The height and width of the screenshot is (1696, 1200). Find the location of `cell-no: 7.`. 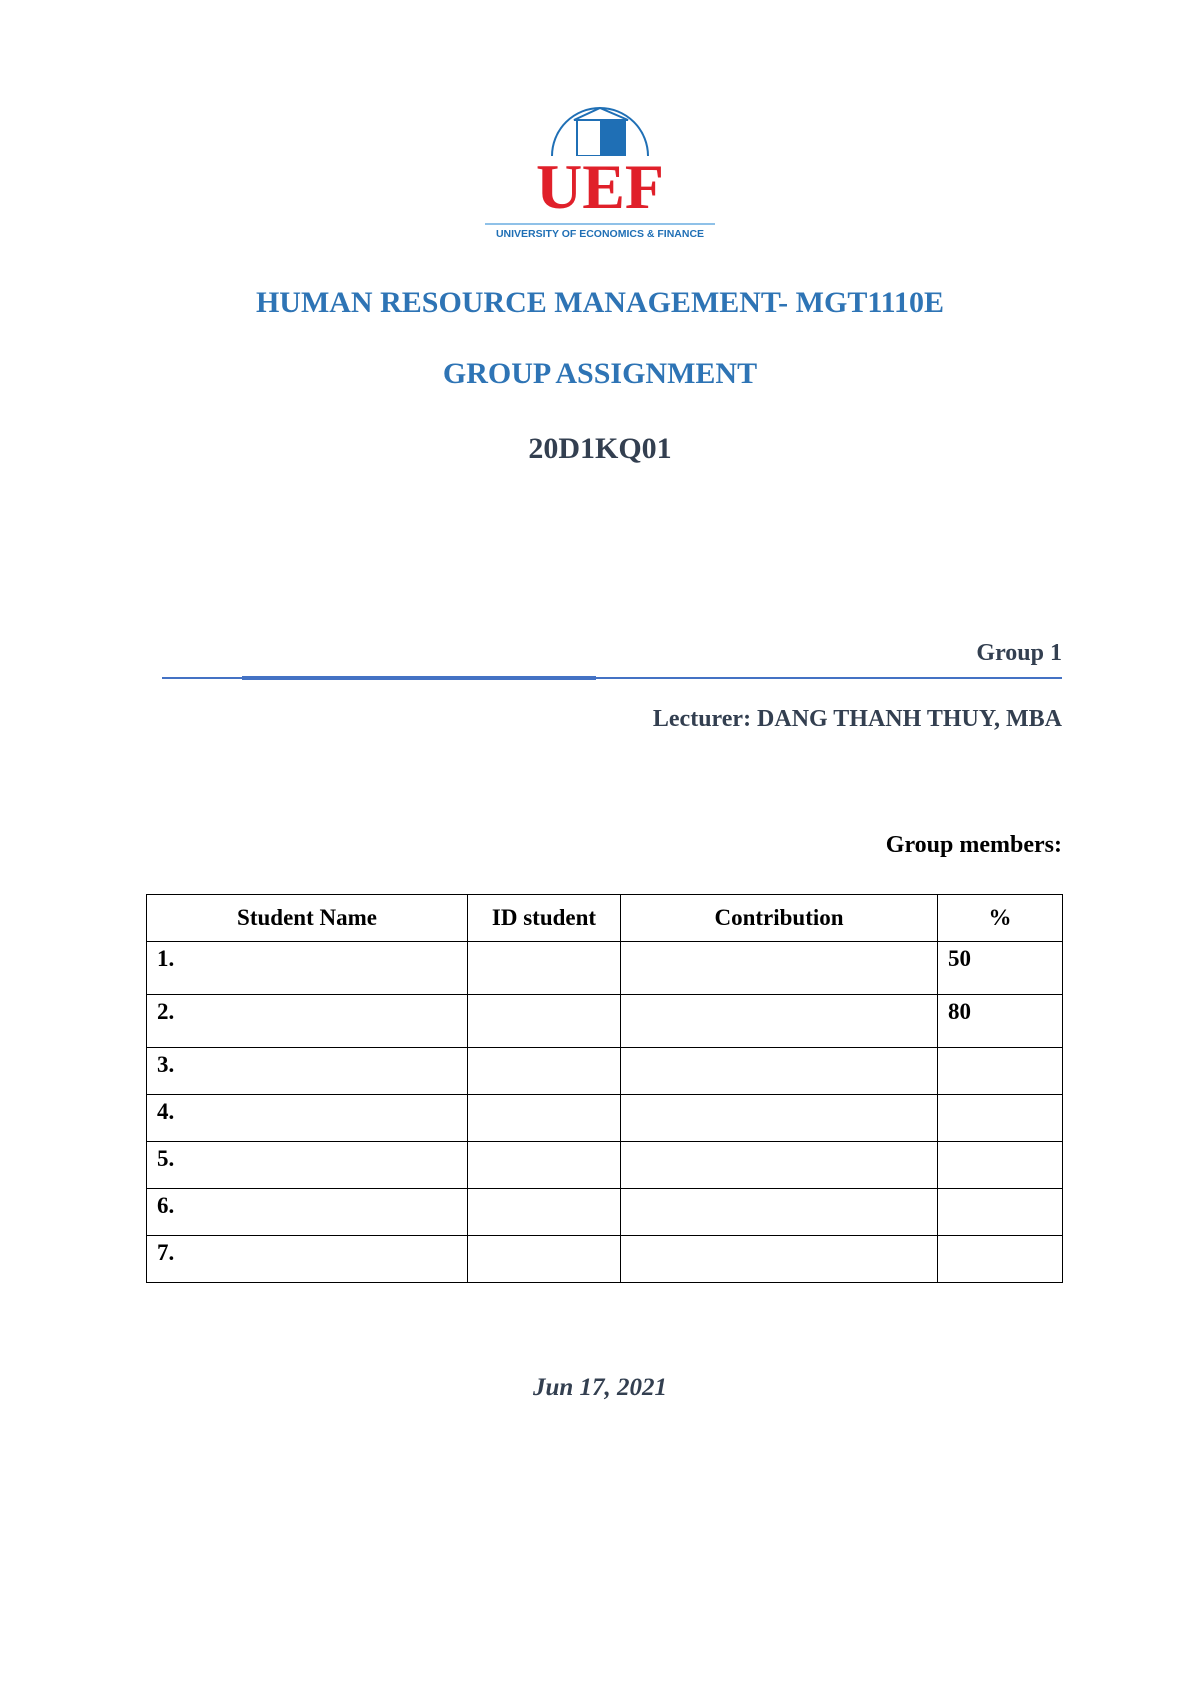

cell-no: 7. is located at coordinates (307, 1259).